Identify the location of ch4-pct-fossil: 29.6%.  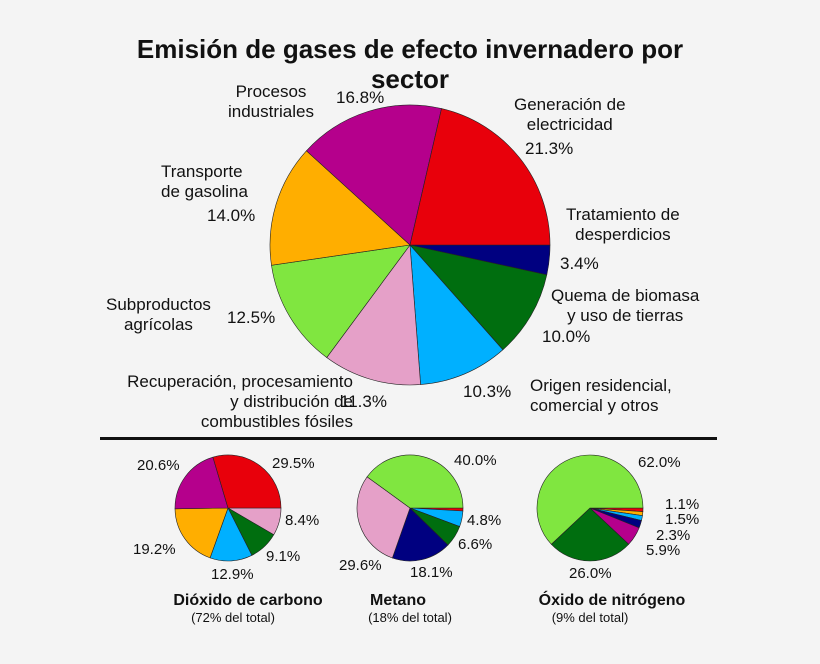
(360, 565).